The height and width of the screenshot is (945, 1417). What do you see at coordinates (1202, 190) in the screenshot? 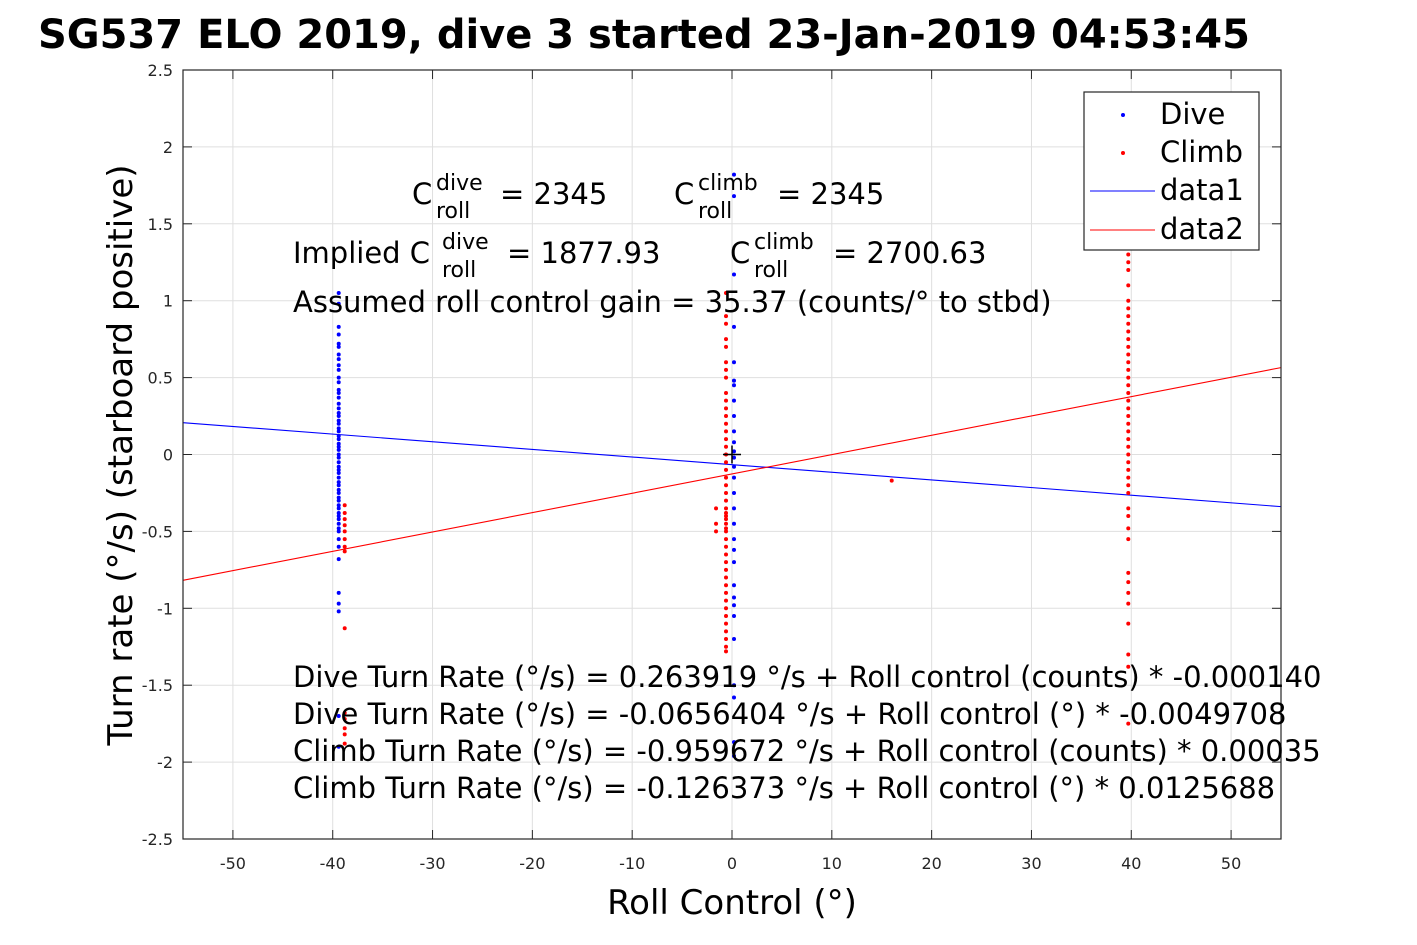
I see `legend-data1-label: data1` at bounding box center [1202, 190].